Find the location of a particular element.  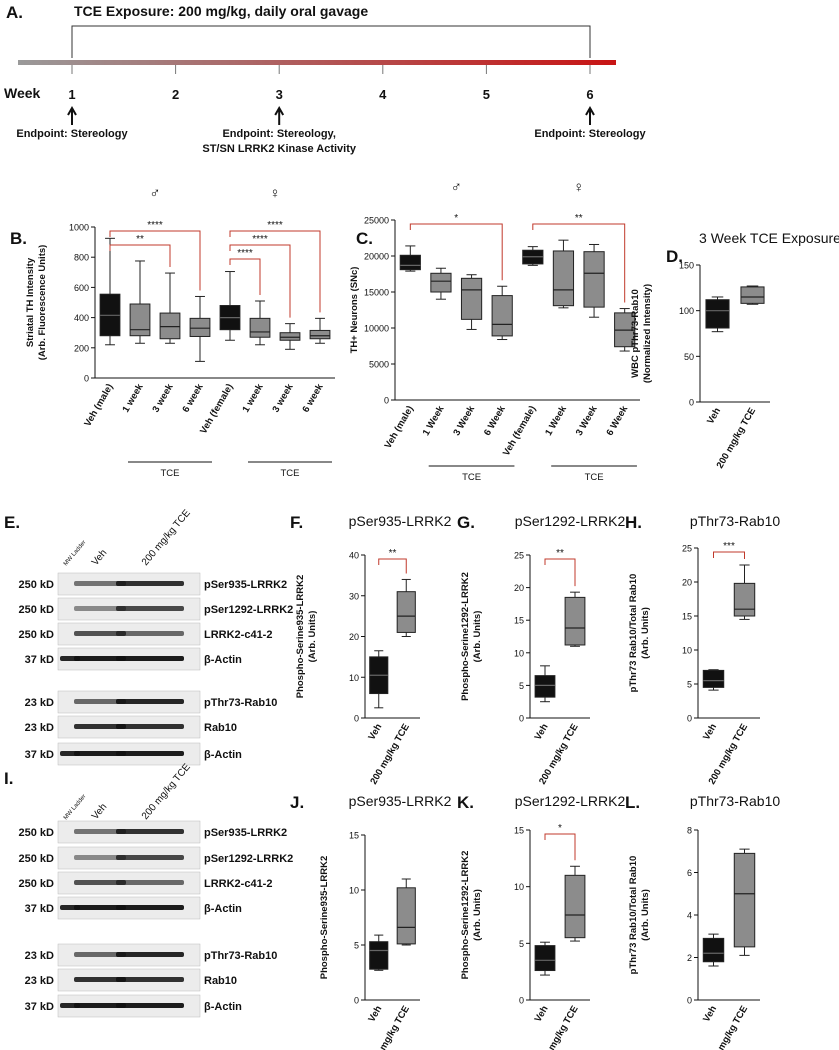

panel-label: F. is located at coordinates (296, 522).